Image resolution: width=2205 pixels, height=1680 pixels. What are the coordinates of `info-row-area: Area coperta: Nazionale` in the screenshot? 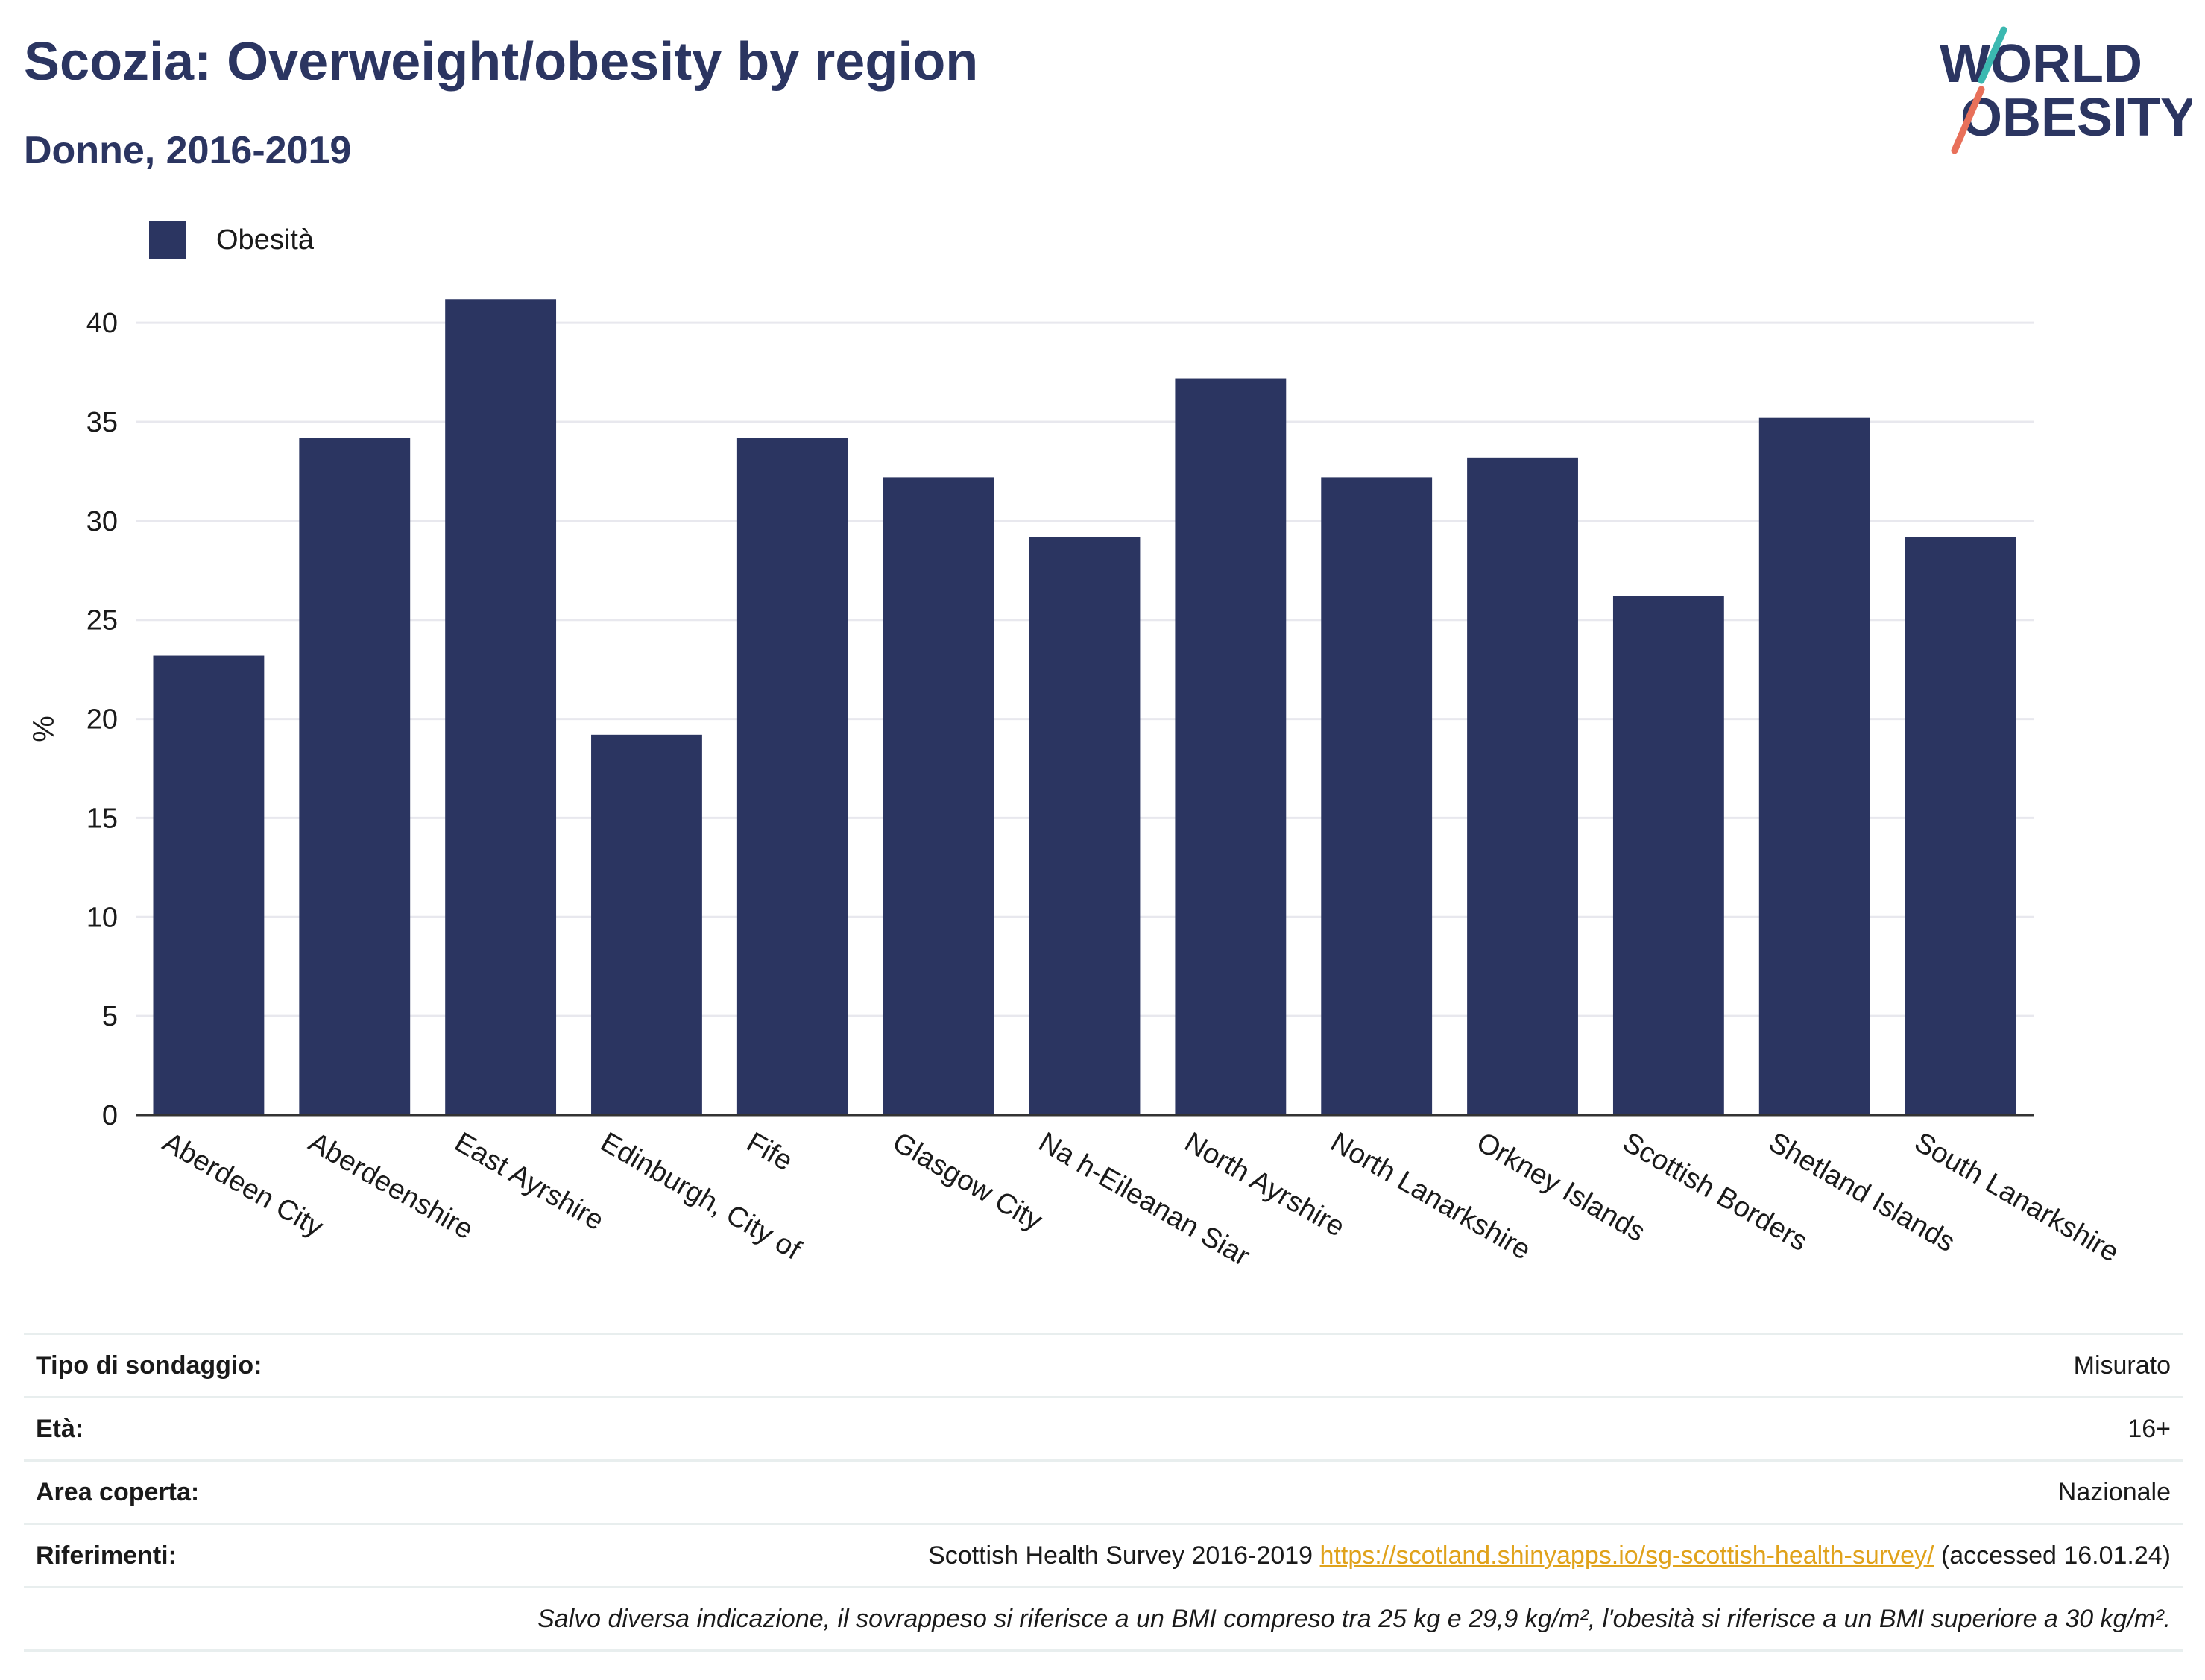 It's located at (1103, 1491).